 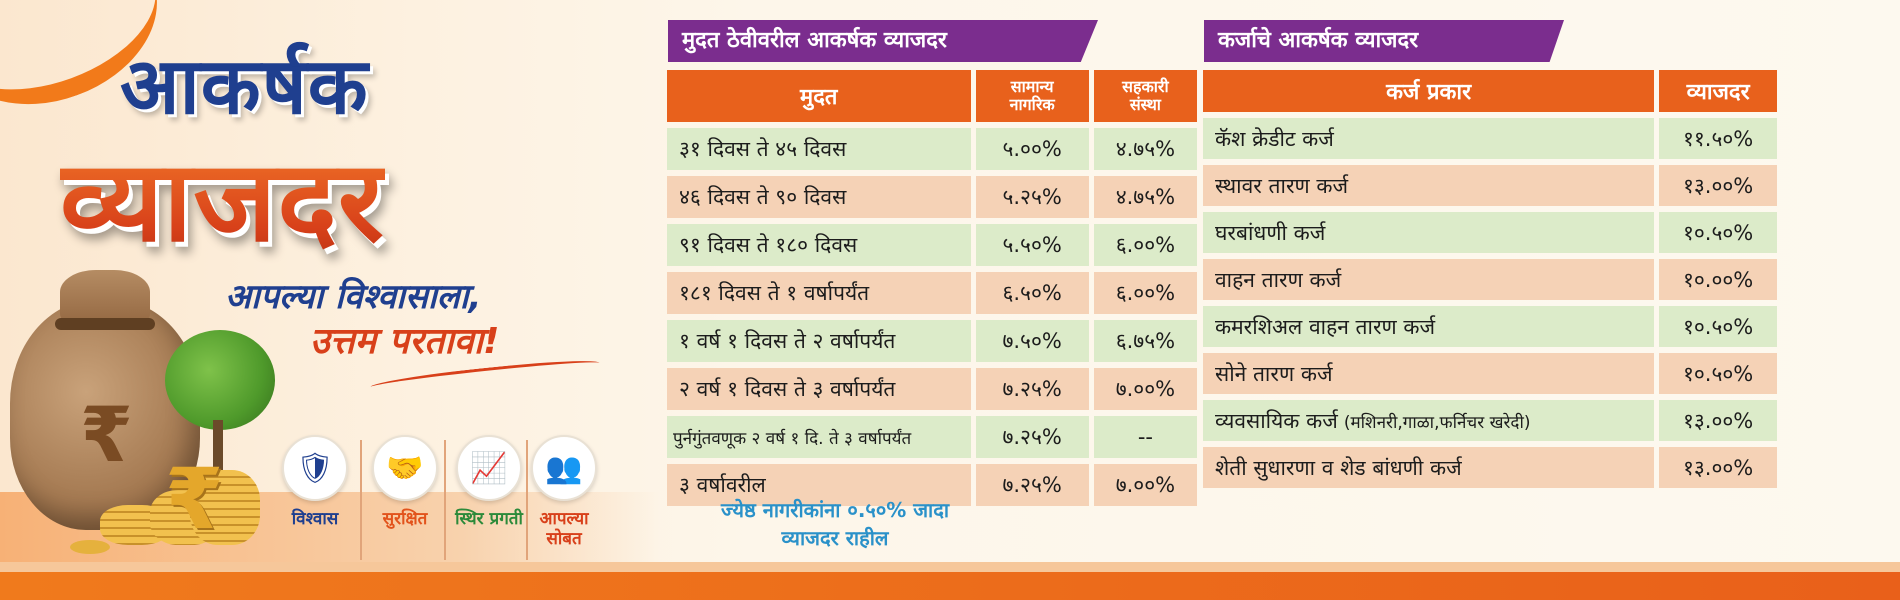 I want to click on loan-type-cell: घरबांधणी कर्ज, so click(x=1429, y=232).